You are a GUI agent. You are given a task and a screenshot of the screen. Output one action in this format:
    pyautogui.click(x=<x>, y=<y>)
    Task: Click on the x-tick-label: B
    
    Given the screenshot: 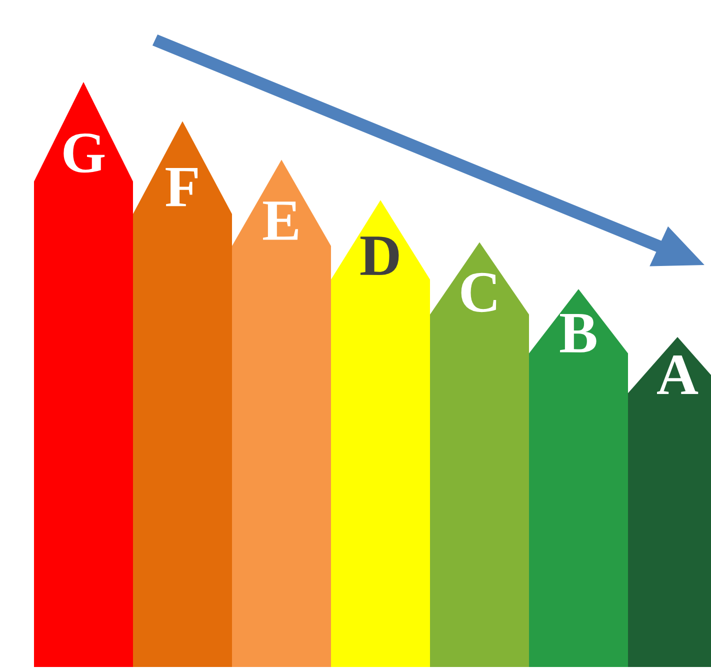 What is the action you would take?
    pyautogui.click(x=578, y=333)
    